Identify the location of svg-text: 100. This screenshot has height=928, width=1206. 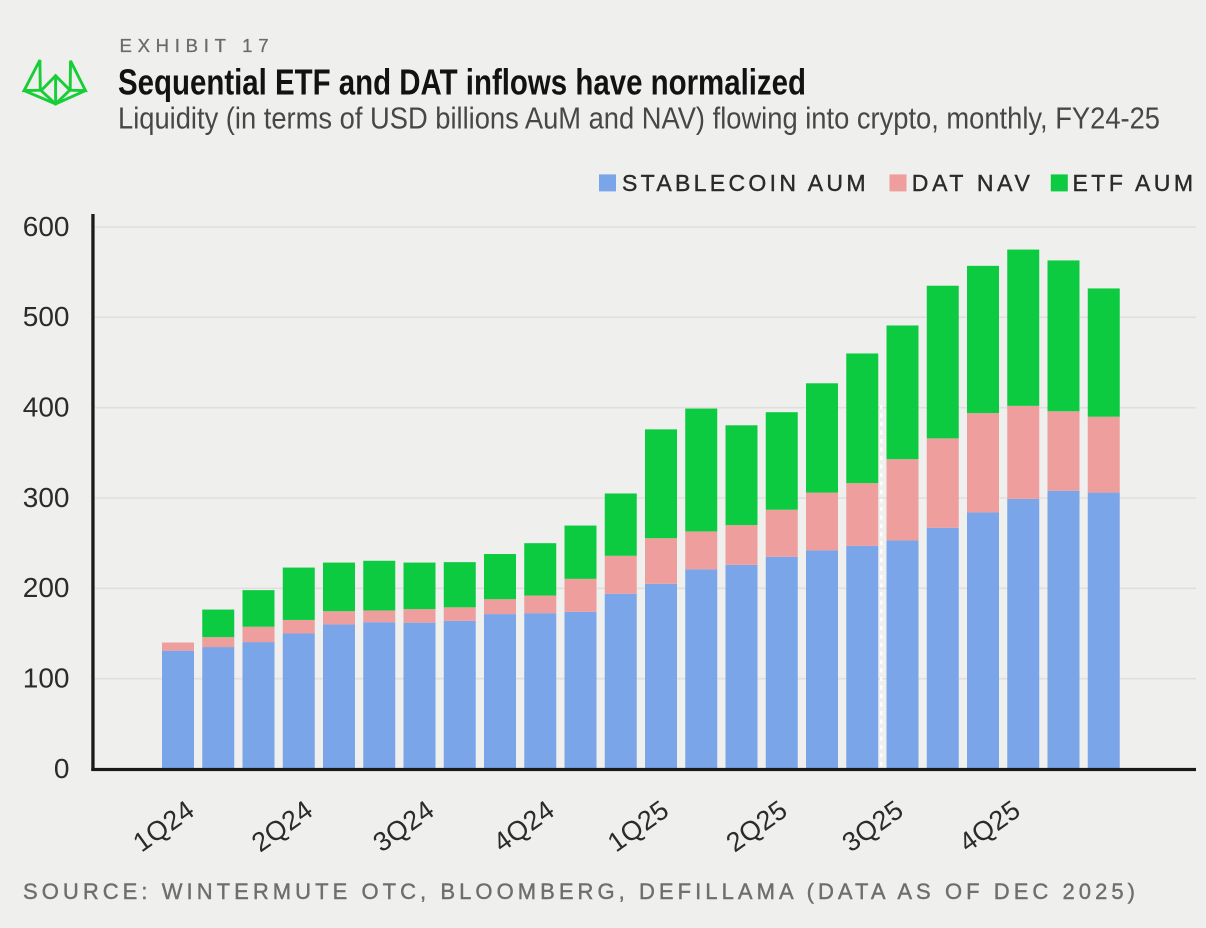
(46, 678).